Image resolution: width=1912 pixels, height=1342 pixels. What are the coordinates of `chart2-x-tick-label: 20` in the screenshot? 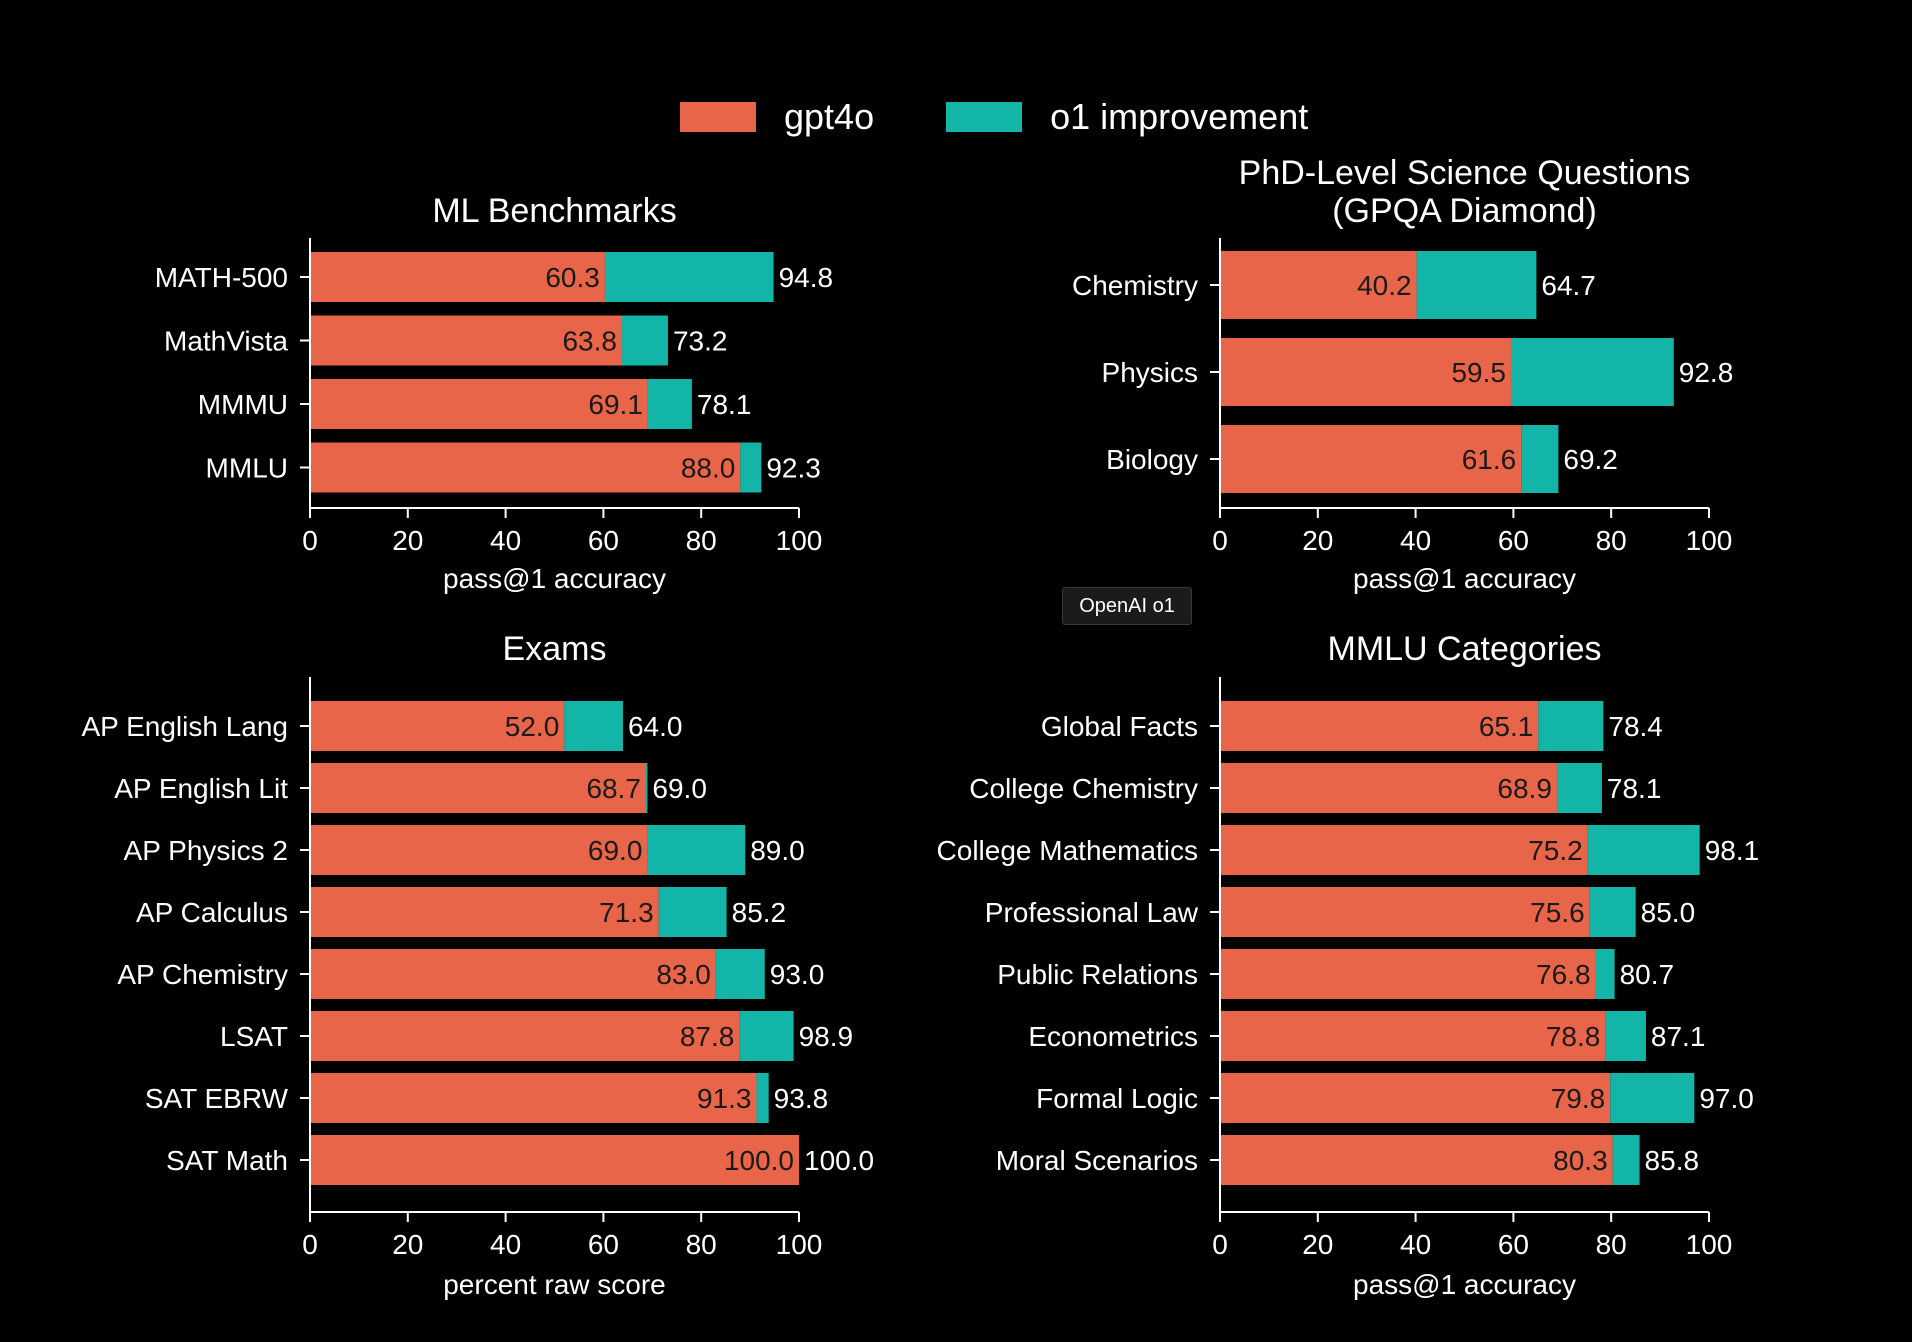 It's located at (1317, 540).